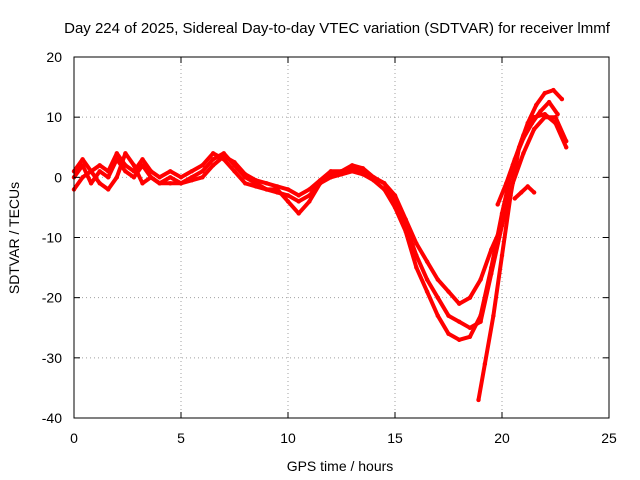  What do you see at coordinates (609, 438) in the screenshot?
I see `x-tick-label: 25` at bounding box center [609, 438].